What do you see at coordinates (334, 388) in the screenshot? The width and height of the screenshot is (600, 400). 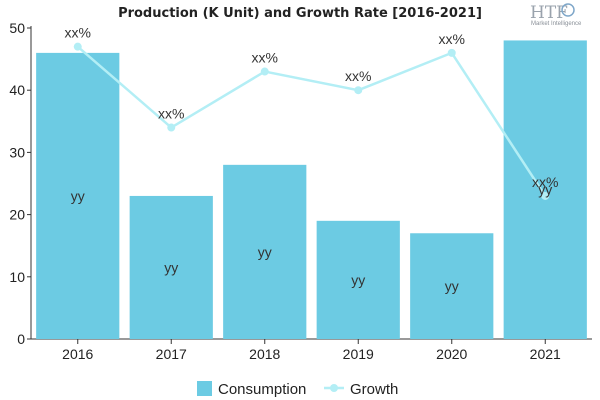 I see `legend-growth-marker` at bounding box center [334, 388].